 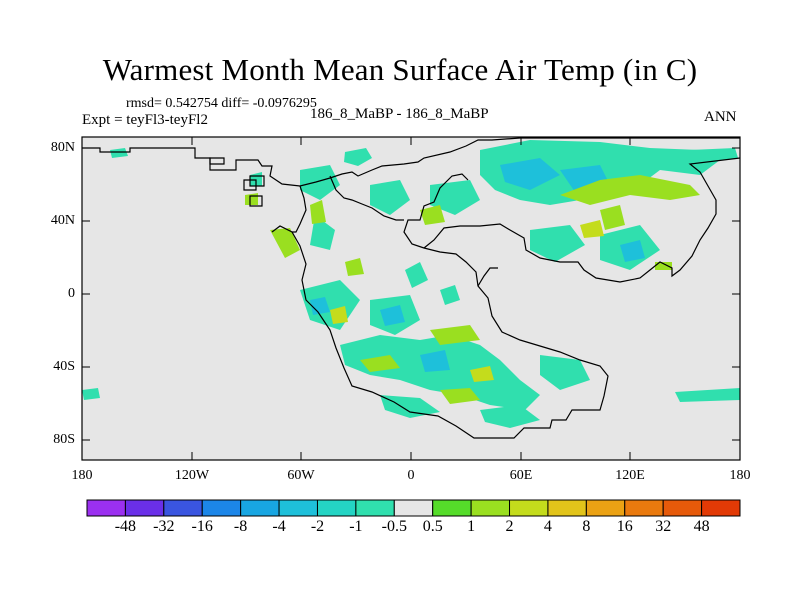 I want to click on lat-label-0: 0, so click(x=71, y=293).